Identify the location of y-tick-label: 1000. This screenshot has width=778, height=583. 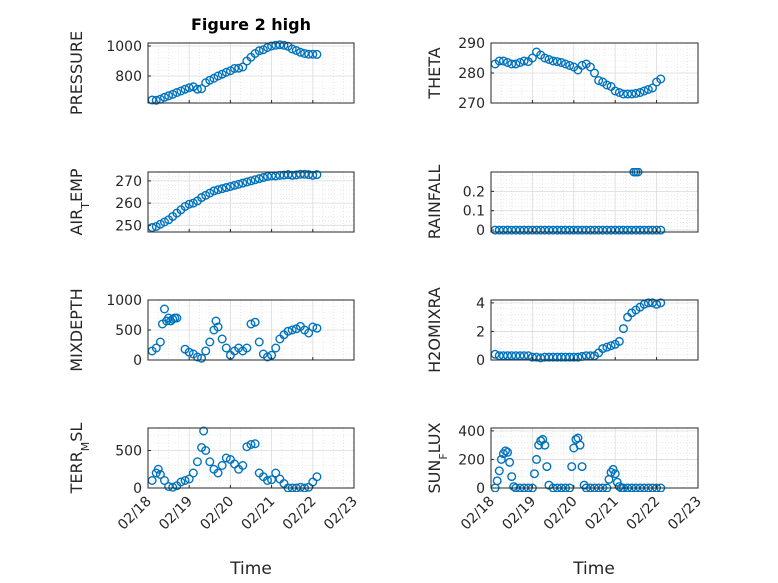
(124, 301).